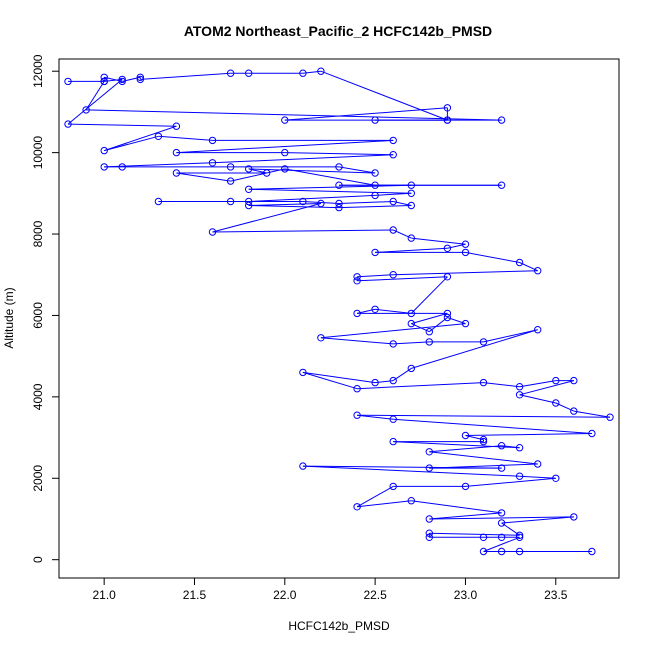 This screenshot has width=650, height=650. I want to click on x-axis-label: HCFC142b_PMSD, so click(339, 626).